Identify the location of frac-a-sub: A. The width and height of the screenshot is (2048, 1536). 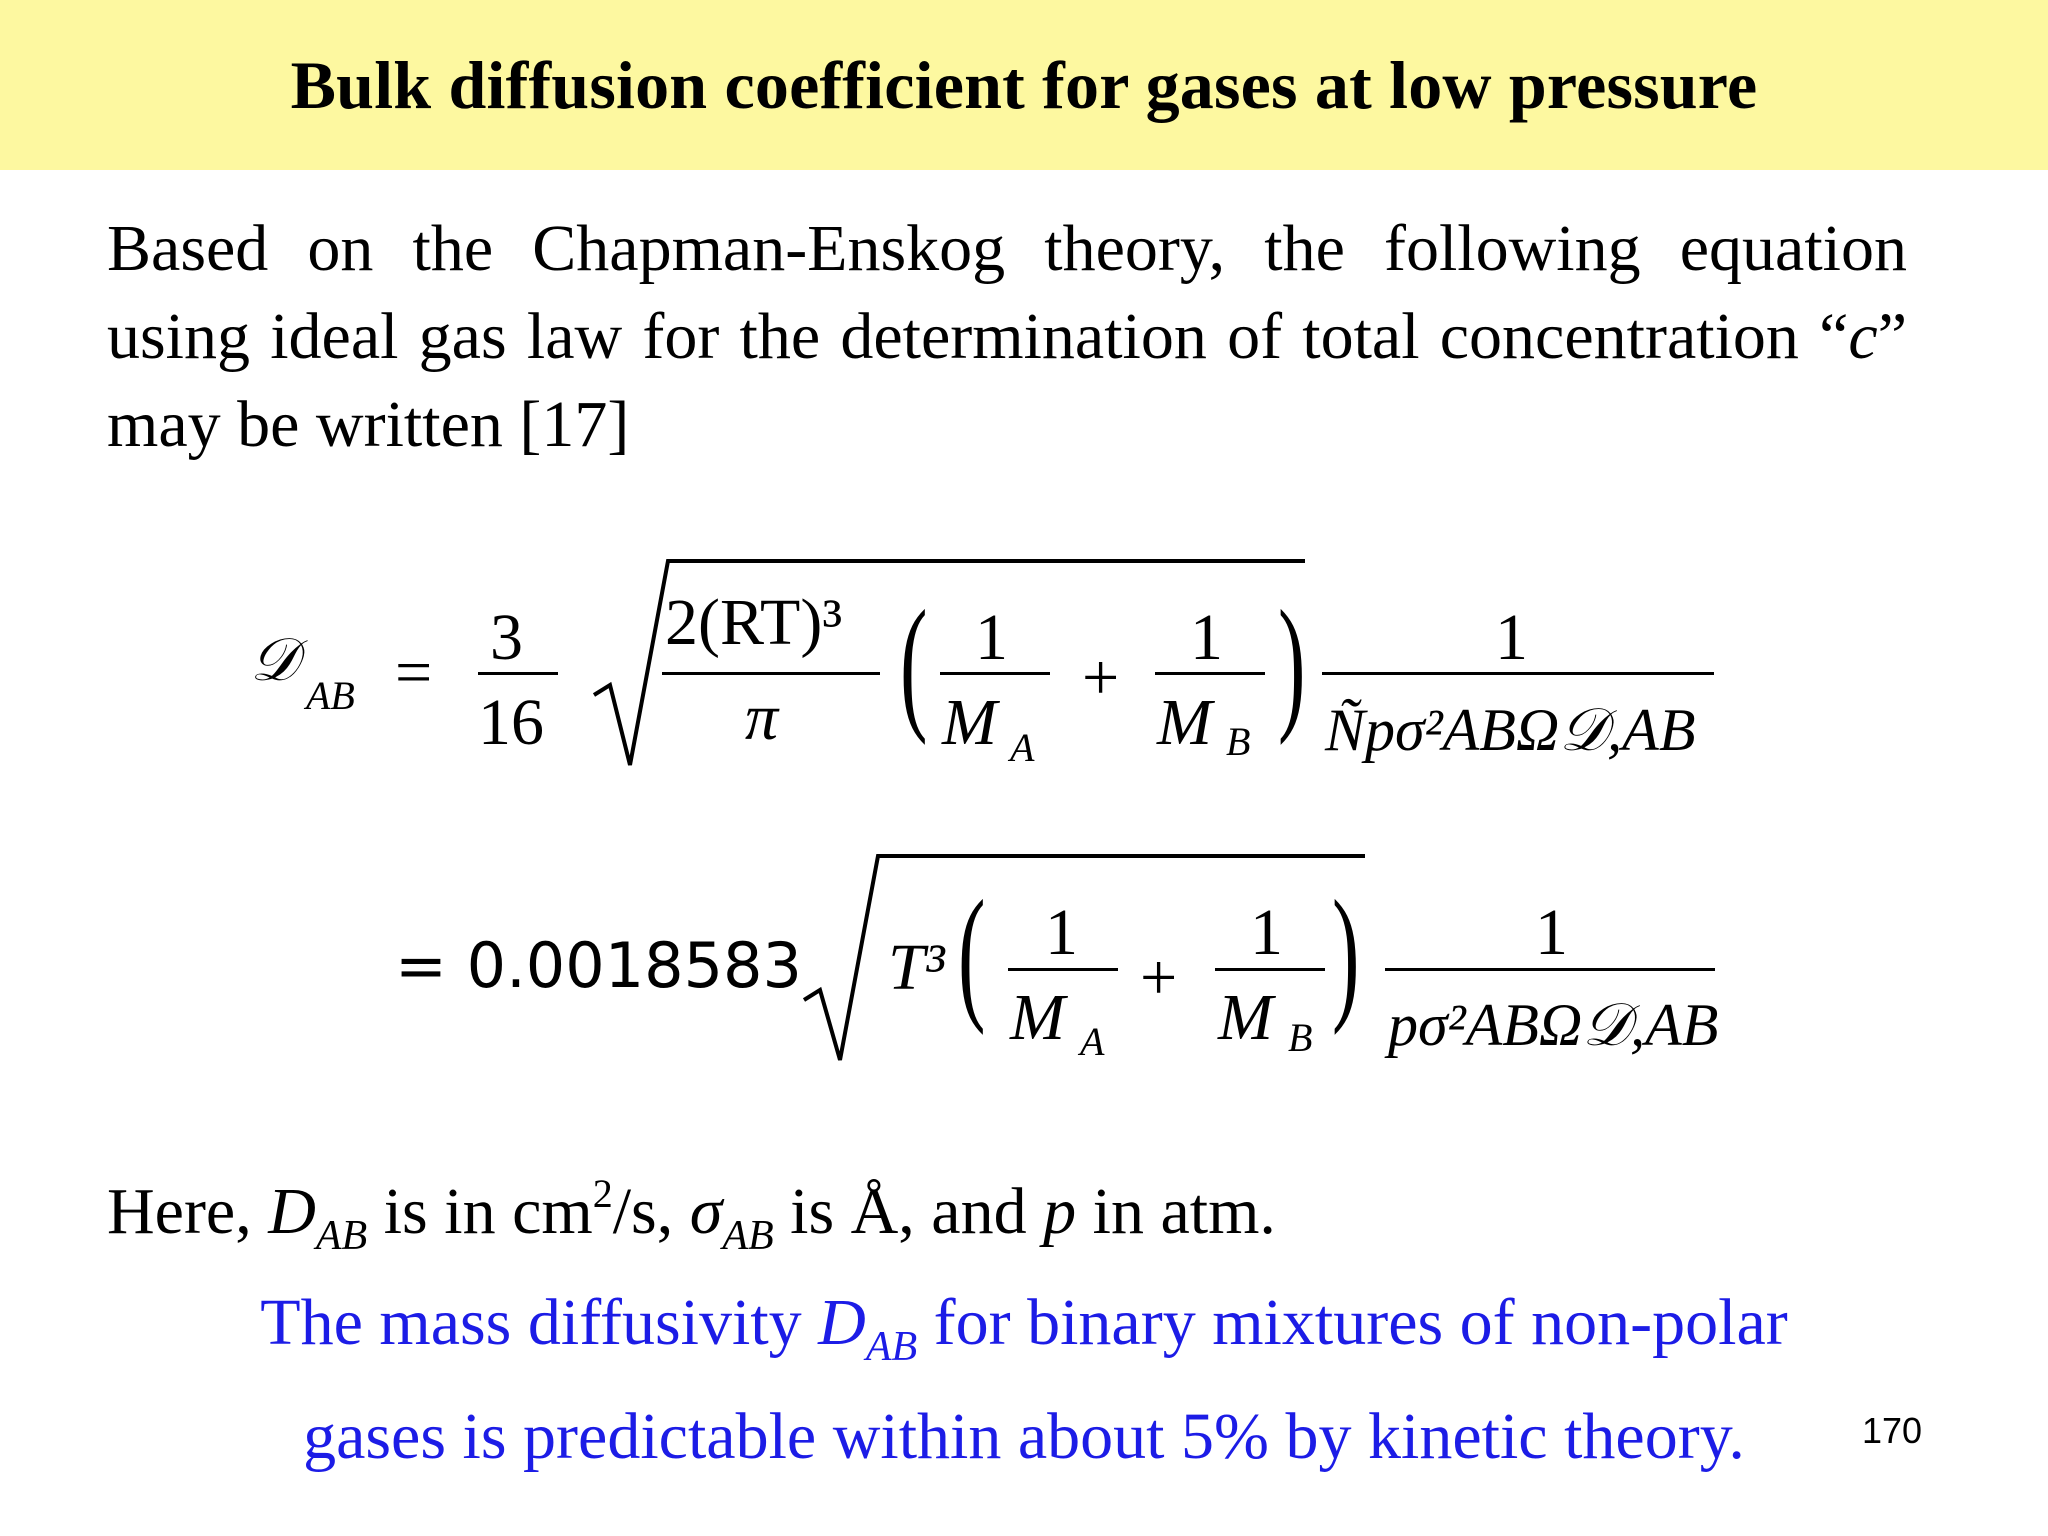
(1022, 747).